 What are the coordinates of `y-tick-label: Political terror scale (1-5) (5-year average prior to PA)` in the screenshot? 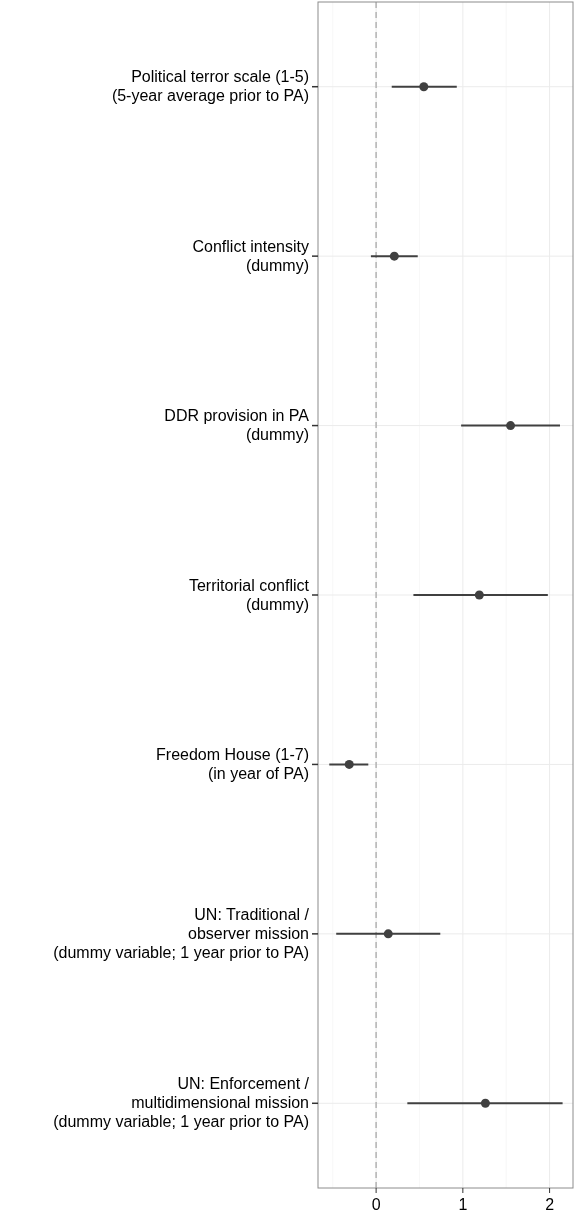 It's located at (210, 86).